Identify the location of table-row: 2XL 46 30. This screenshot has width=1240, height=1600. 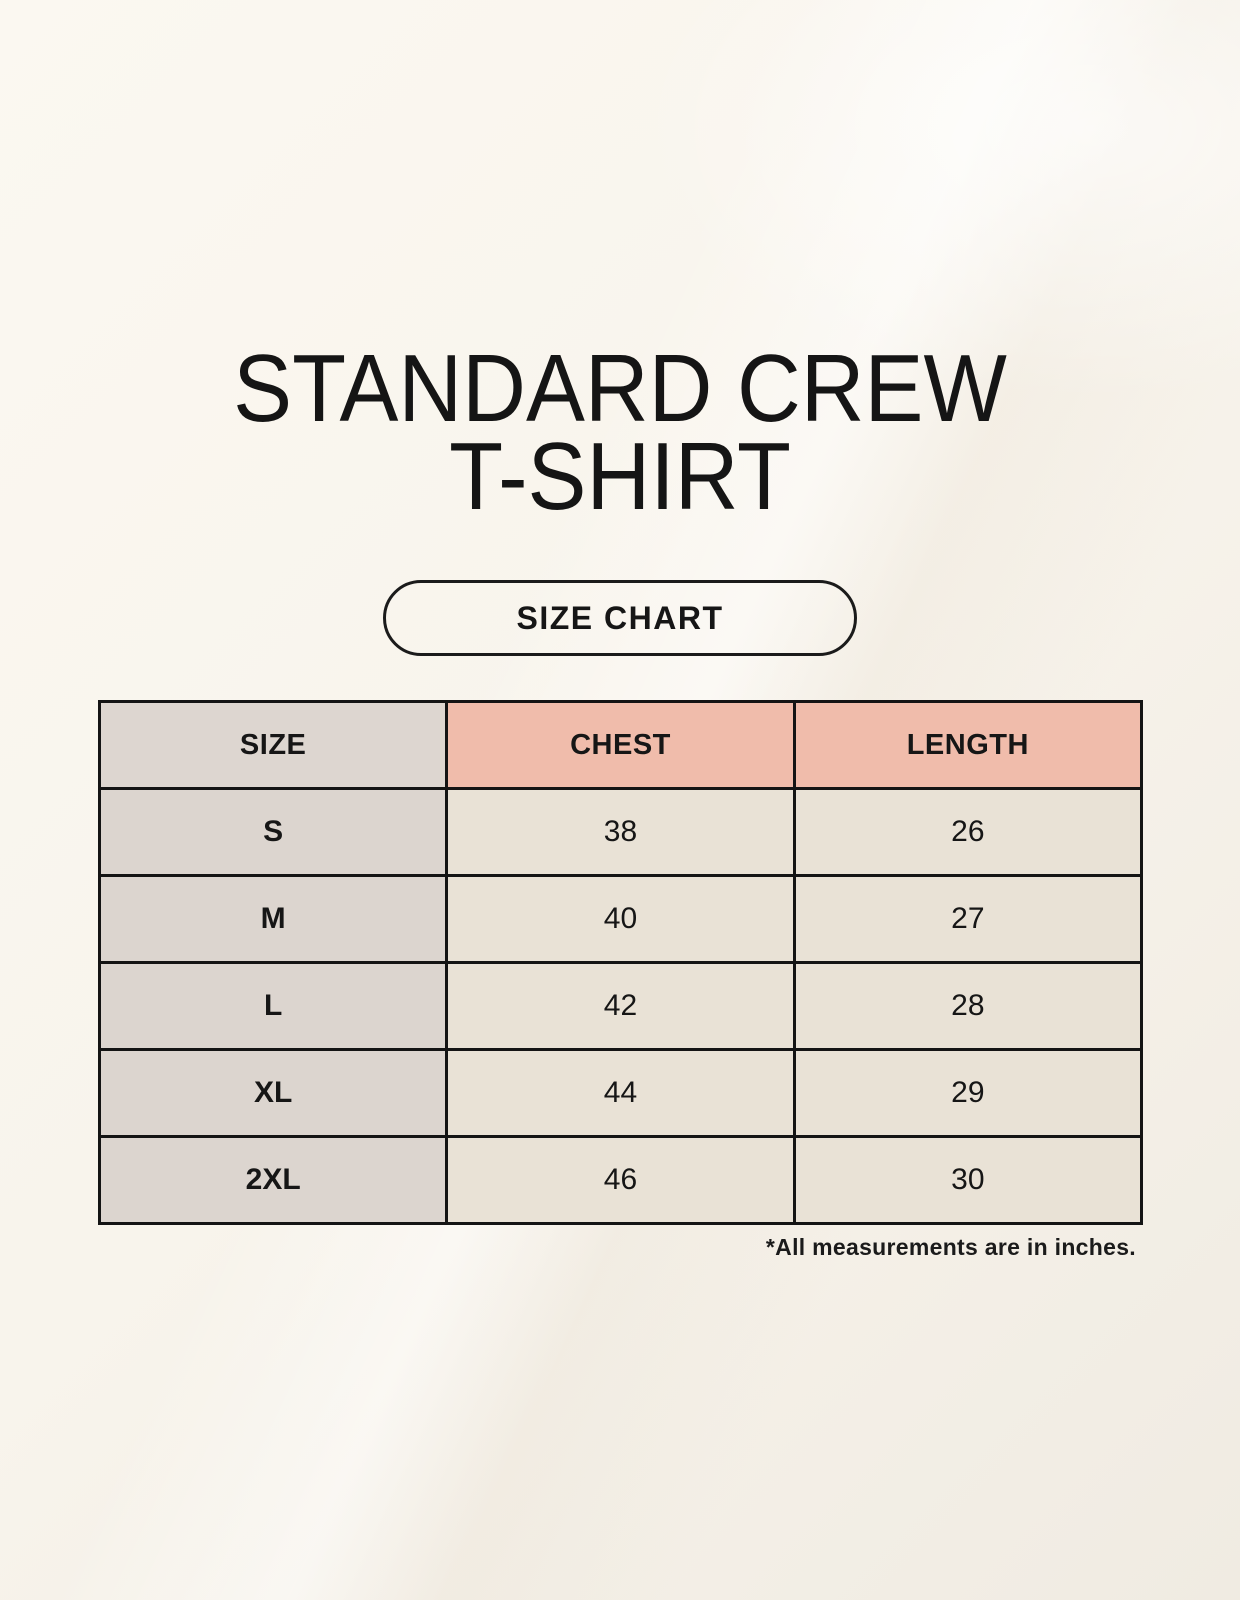
(620, 1180).